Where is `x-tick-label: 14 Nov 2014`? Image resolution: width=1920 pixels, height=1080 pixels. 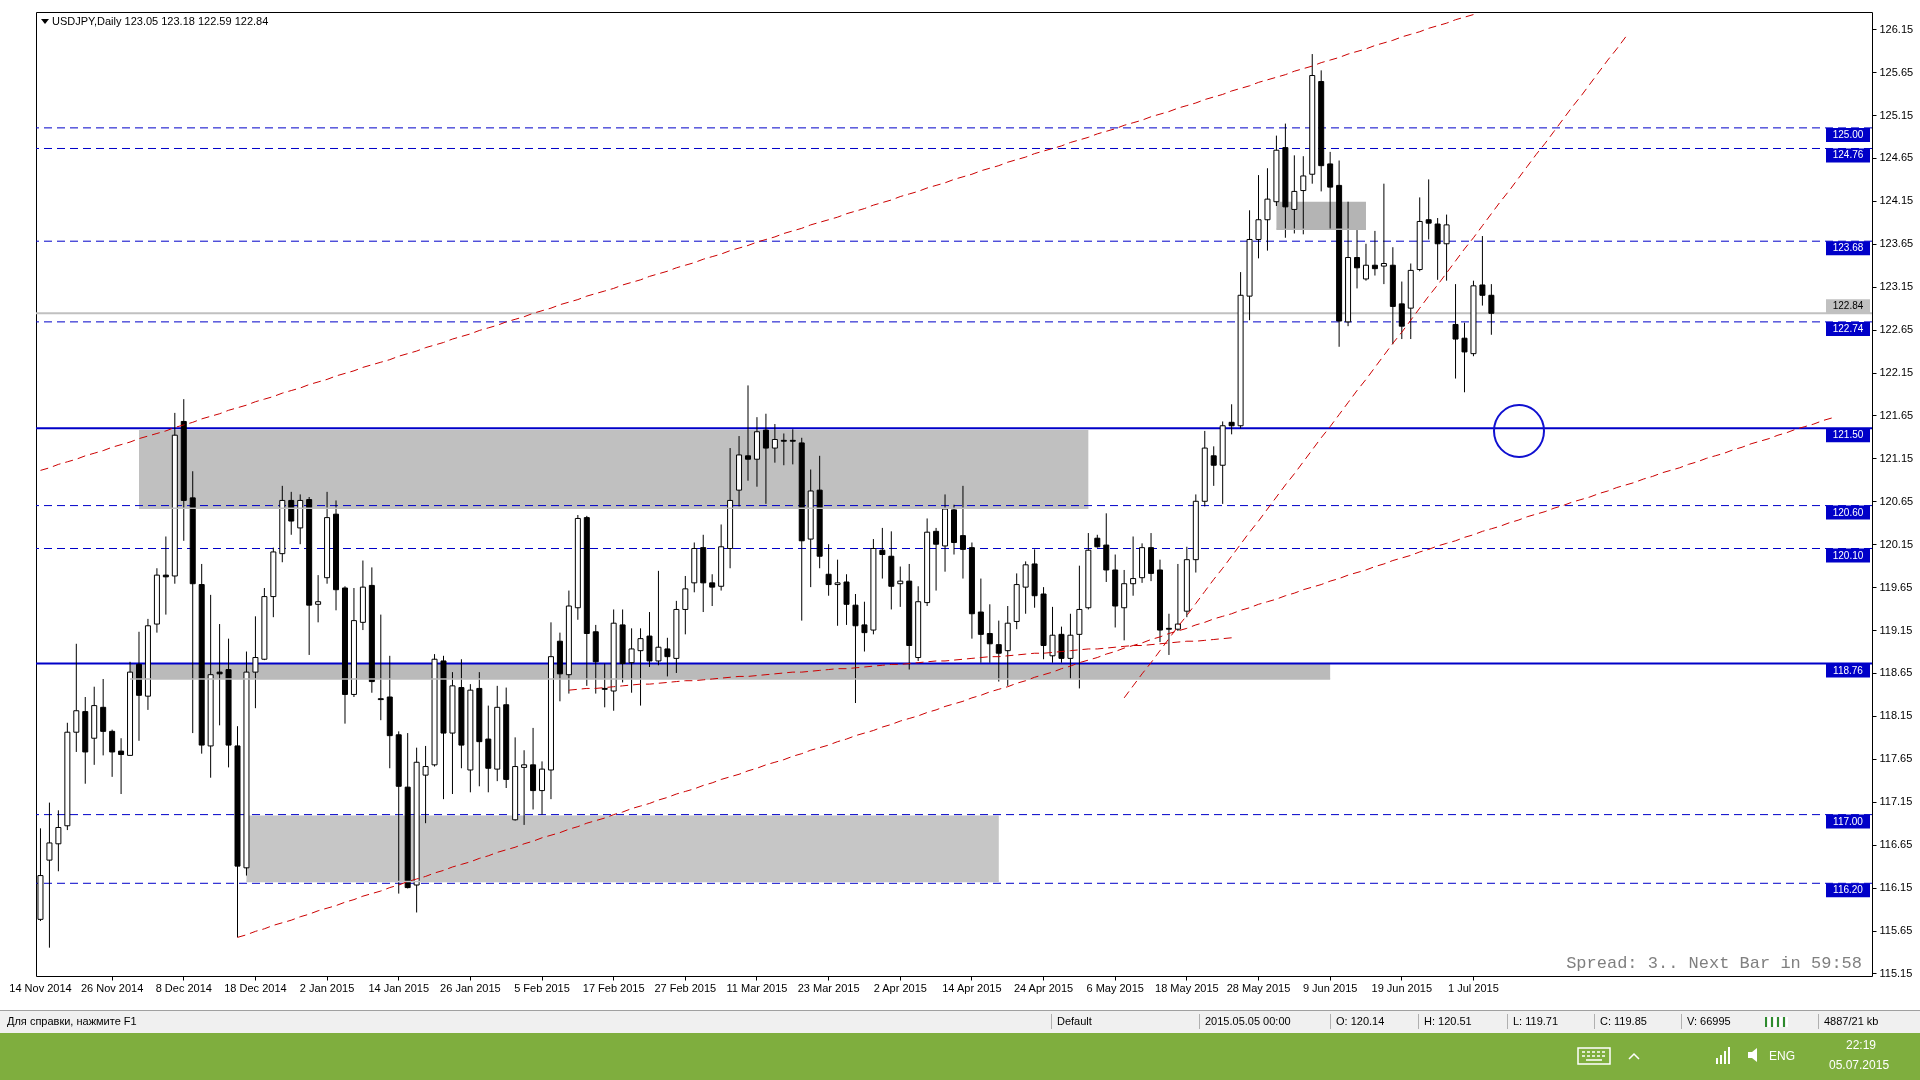
x-tick-label: 14 Nov 2014 is located at coordinates (40, 988).